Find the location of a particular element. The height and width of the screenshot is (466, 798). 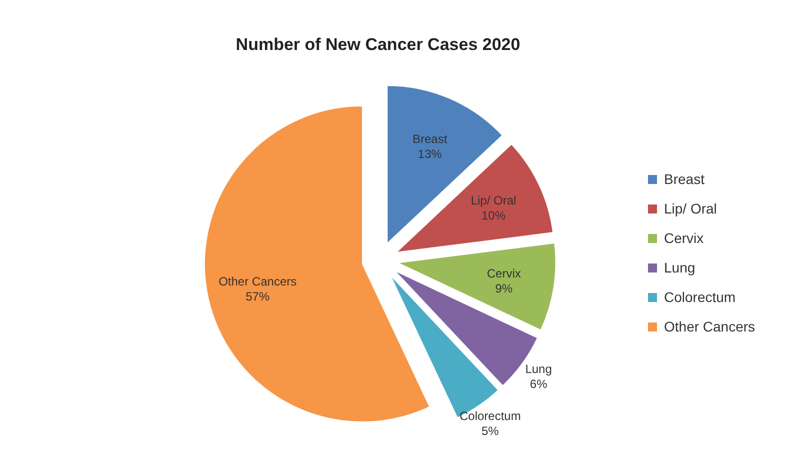

slice-label: Breast is located at coordinates (430, 139).